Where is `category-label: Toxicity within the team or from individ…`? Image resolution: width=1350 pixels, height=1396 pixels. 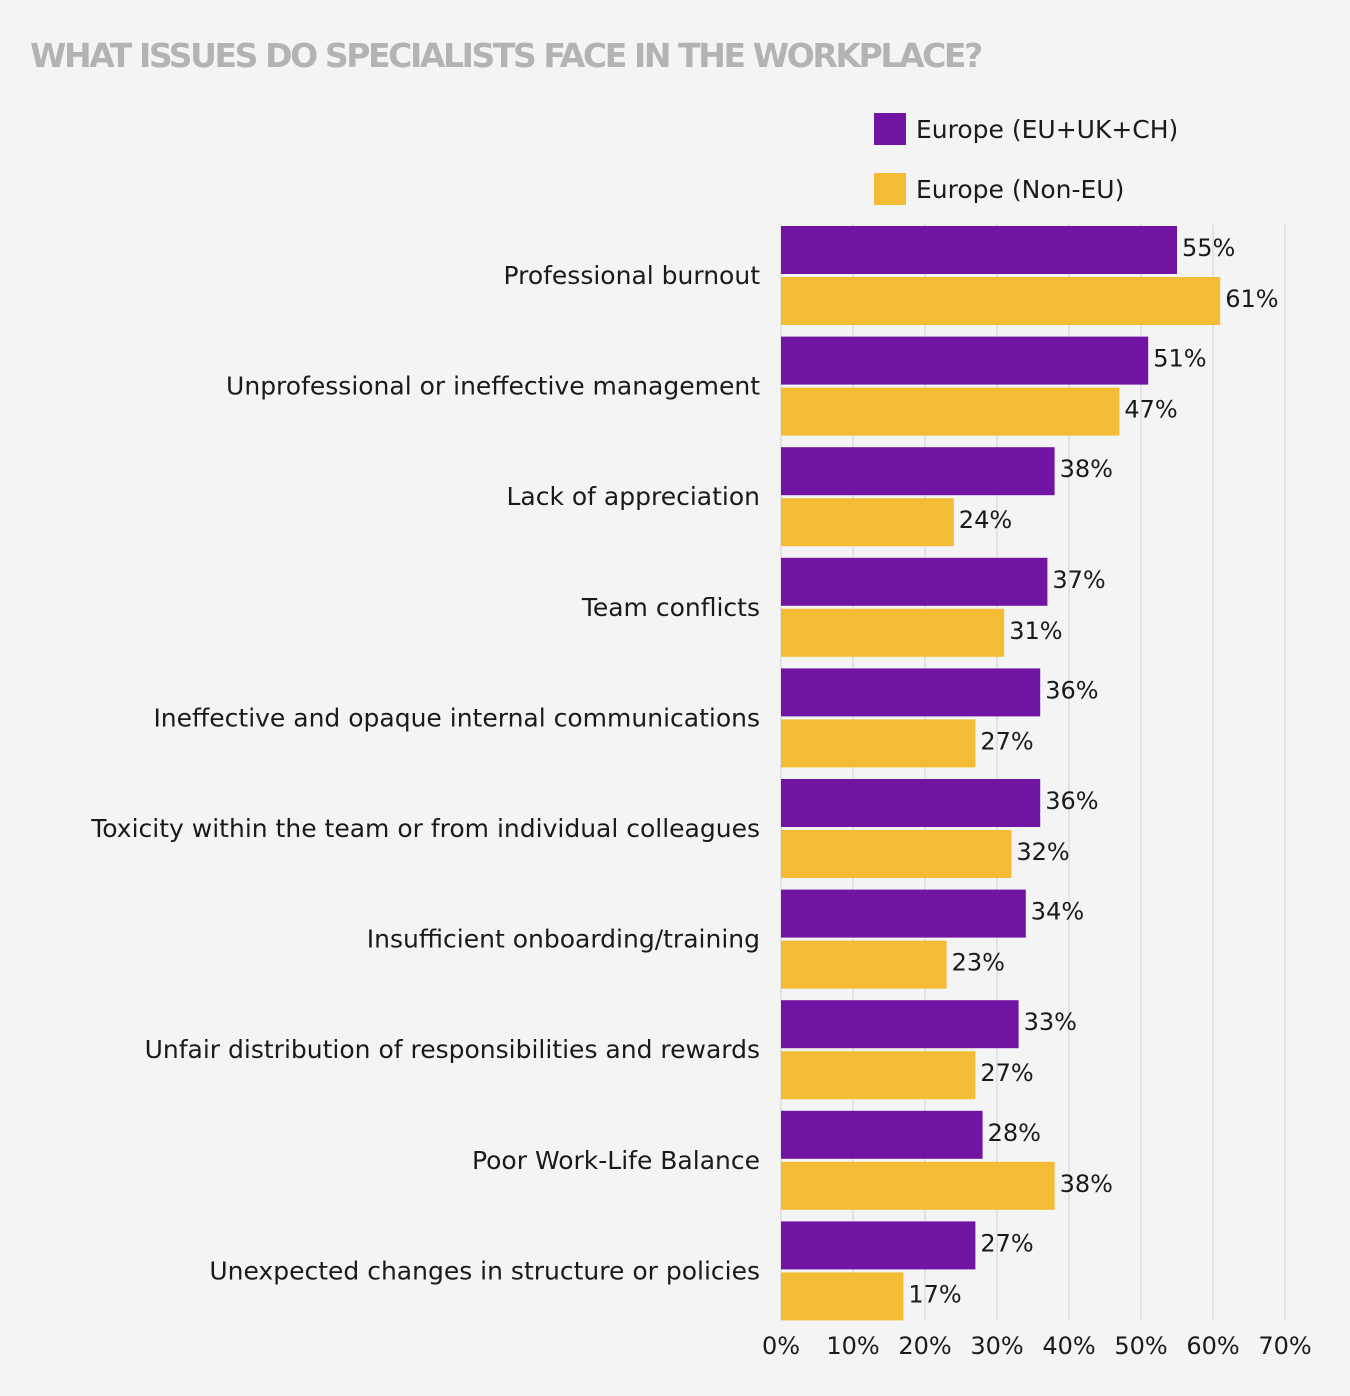 category-label: Toxicity within the team or from individ… is located at coordinates (425, 828).